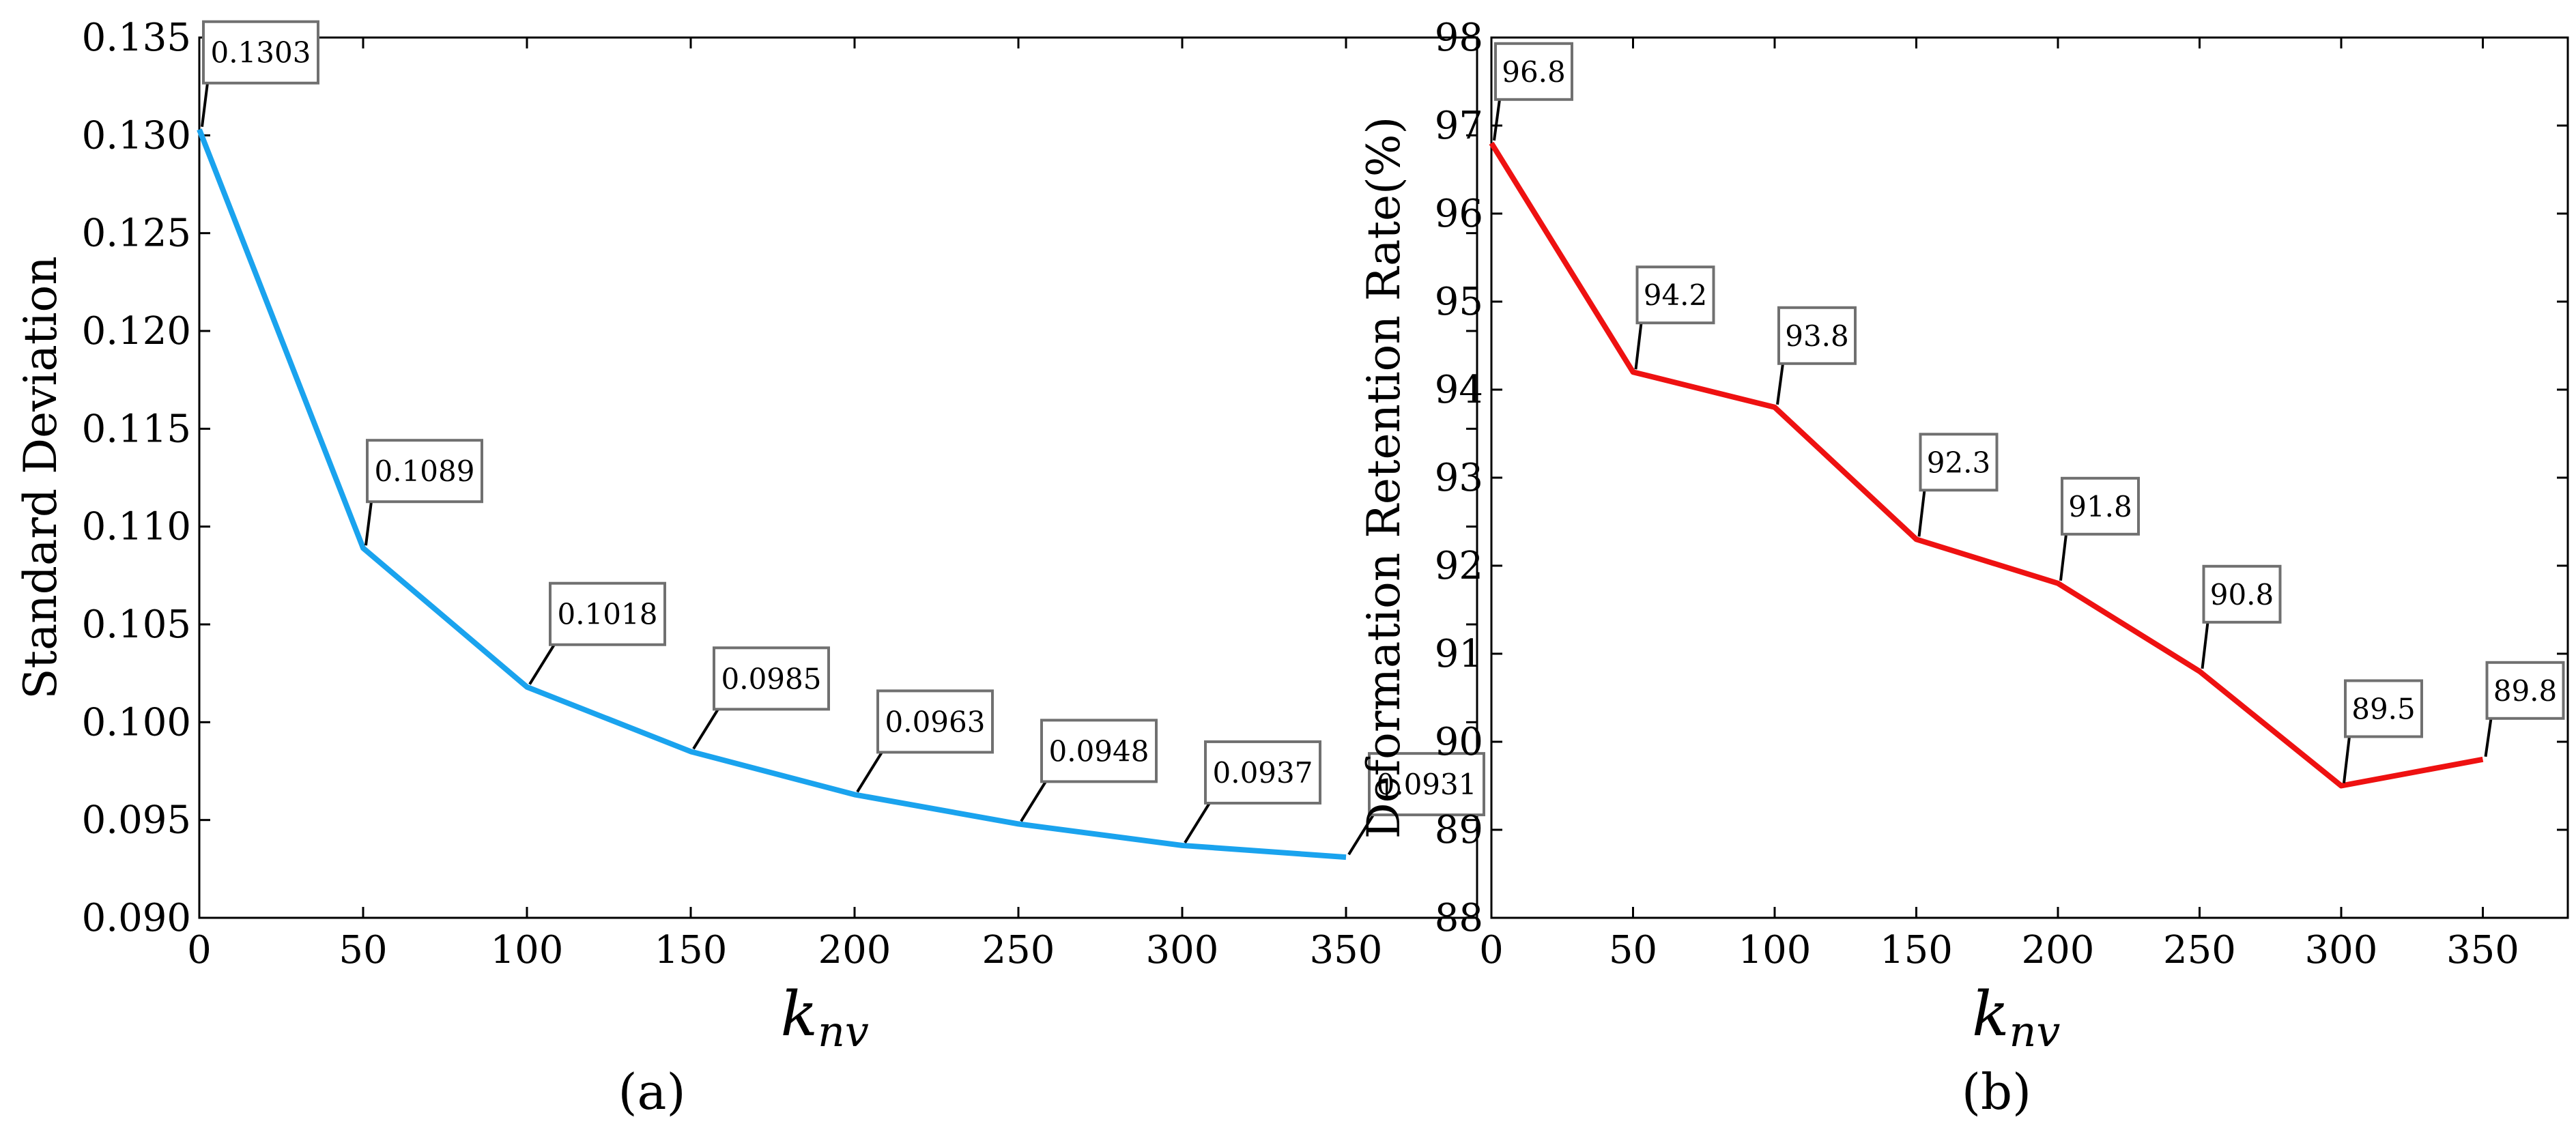 The height and width of the screenshot is (1128, 2576). What do you see at coordinates (136, 722) in the screenshot?
I see `y-tick-label: 0.100` at bounding box center [136, 722].